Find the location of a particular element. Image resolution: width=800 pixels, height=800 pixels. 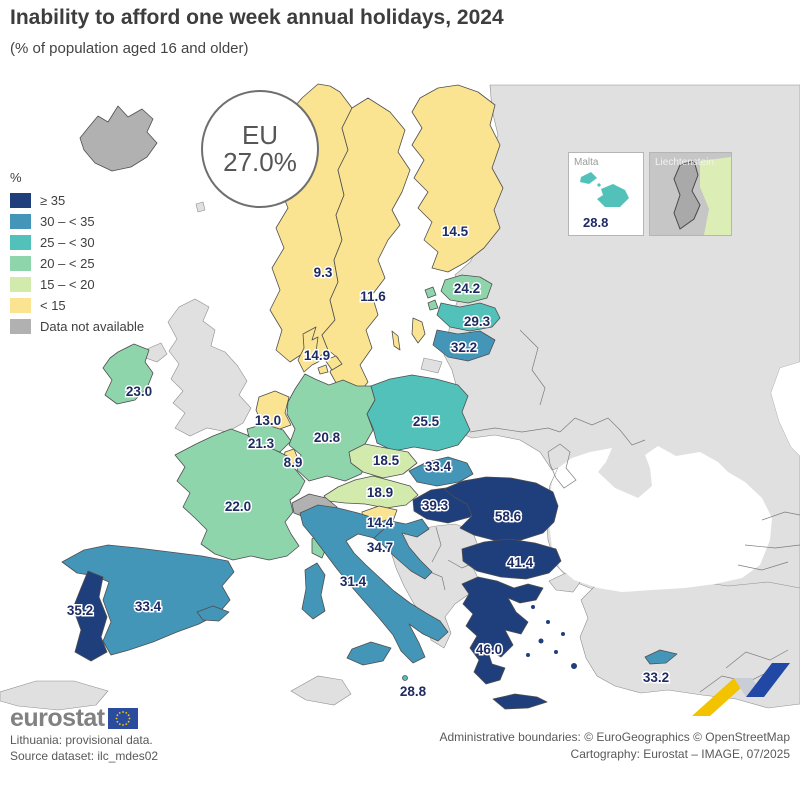

value-label-ee: 24.2 is located at coordinates (467, 288).